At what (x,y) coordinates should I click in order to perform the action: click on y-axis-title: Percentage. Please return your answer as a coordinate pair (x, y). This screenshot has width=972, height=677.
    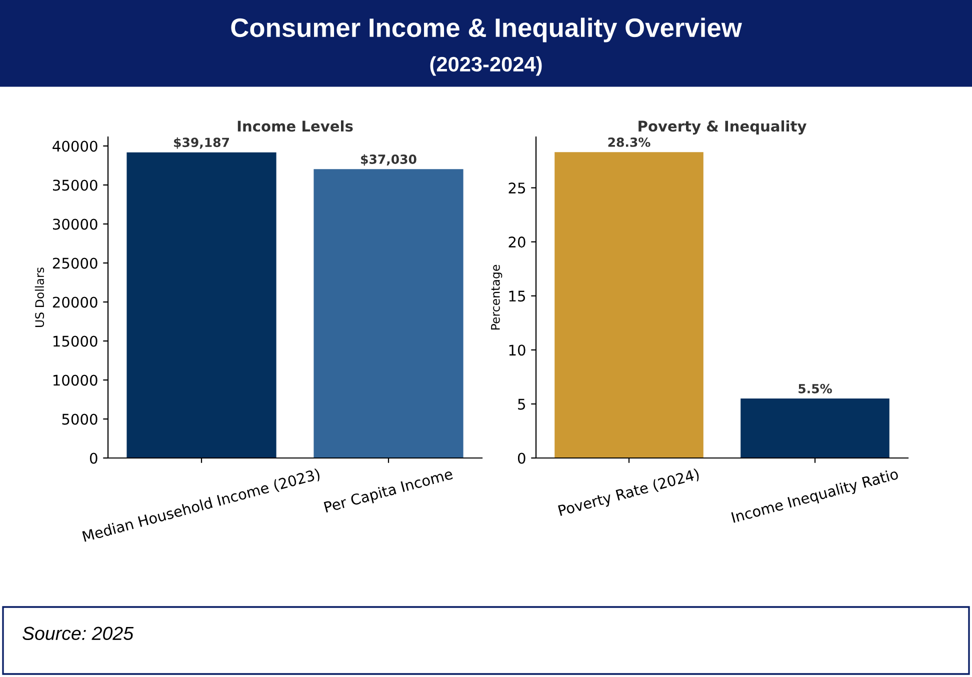
    Looking at the image, I should click on (496, 297).